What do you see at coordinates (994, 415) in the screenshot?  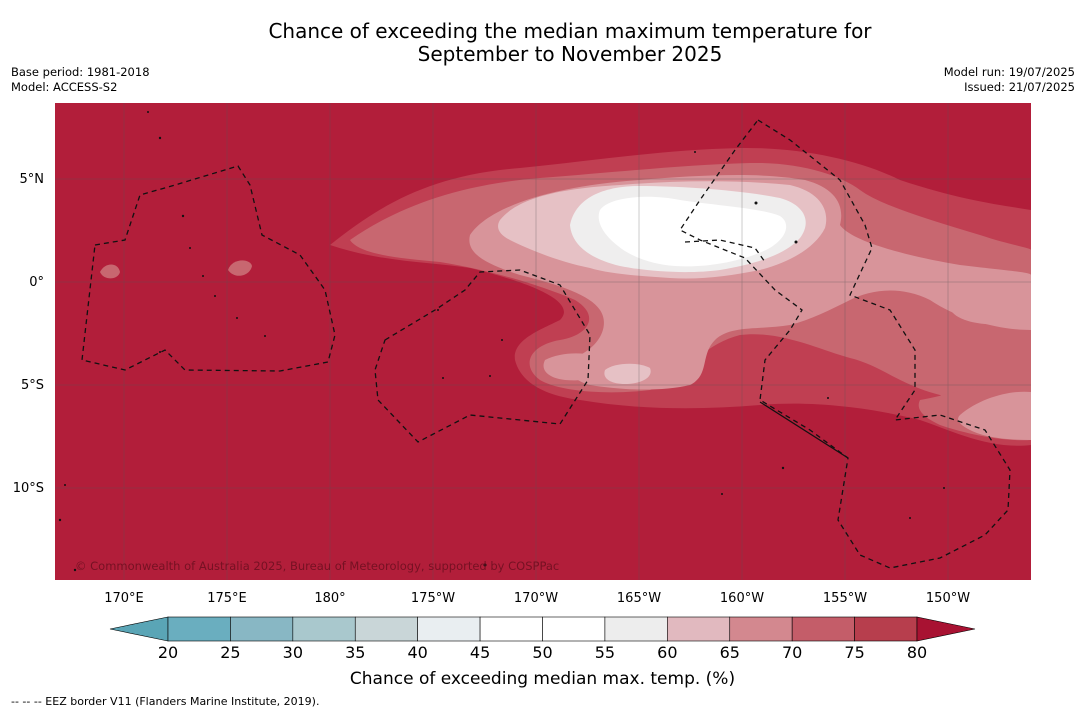 I see `contour-65-south` at bounding box center [994, 415].